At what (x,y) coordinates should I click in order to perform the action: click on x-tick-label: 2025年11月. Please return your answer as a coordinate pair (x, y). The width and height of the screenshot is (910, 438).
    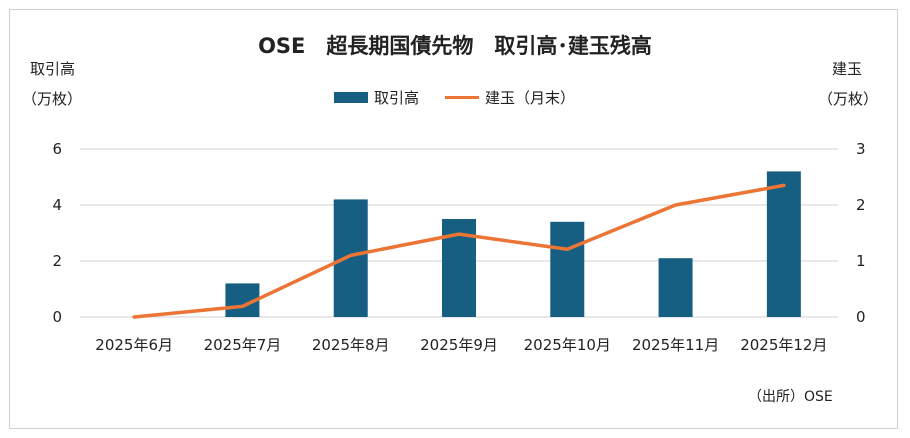
    Looking at the image, I should click on (675, 345).